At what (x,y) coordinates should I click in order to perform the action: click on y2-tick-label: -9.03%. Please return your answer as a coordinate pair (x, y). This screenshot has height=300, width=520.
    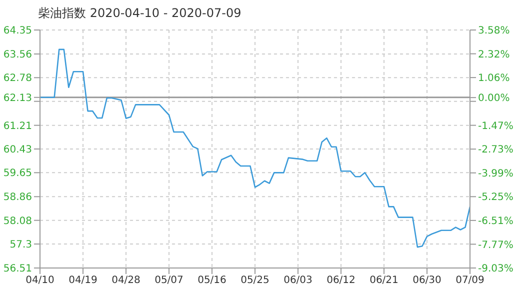
    Looking at the image, I should click on (496, 269).